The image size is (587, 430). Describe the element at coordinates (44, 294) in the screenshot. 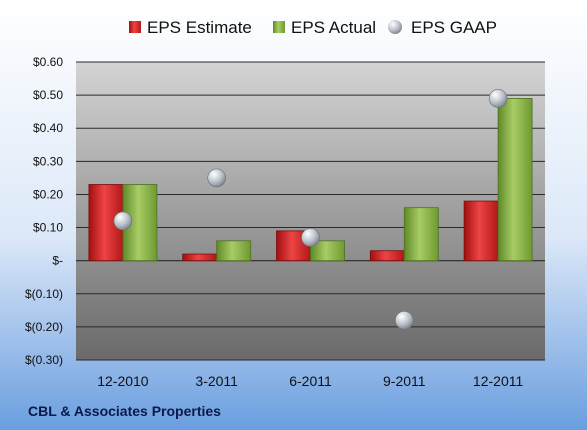

I see `y-tick-label: $(0.10)` at that location.